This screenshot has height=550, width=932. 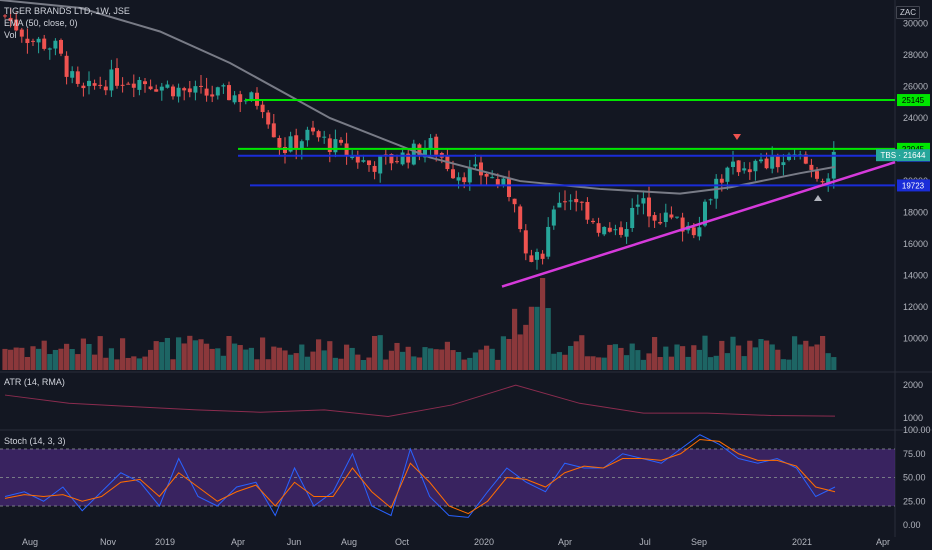 What do you see at coordinates (917, 430) in the screenshot?
I see `stoch-tick-label: 100.00` at bounding box center [917, 430].